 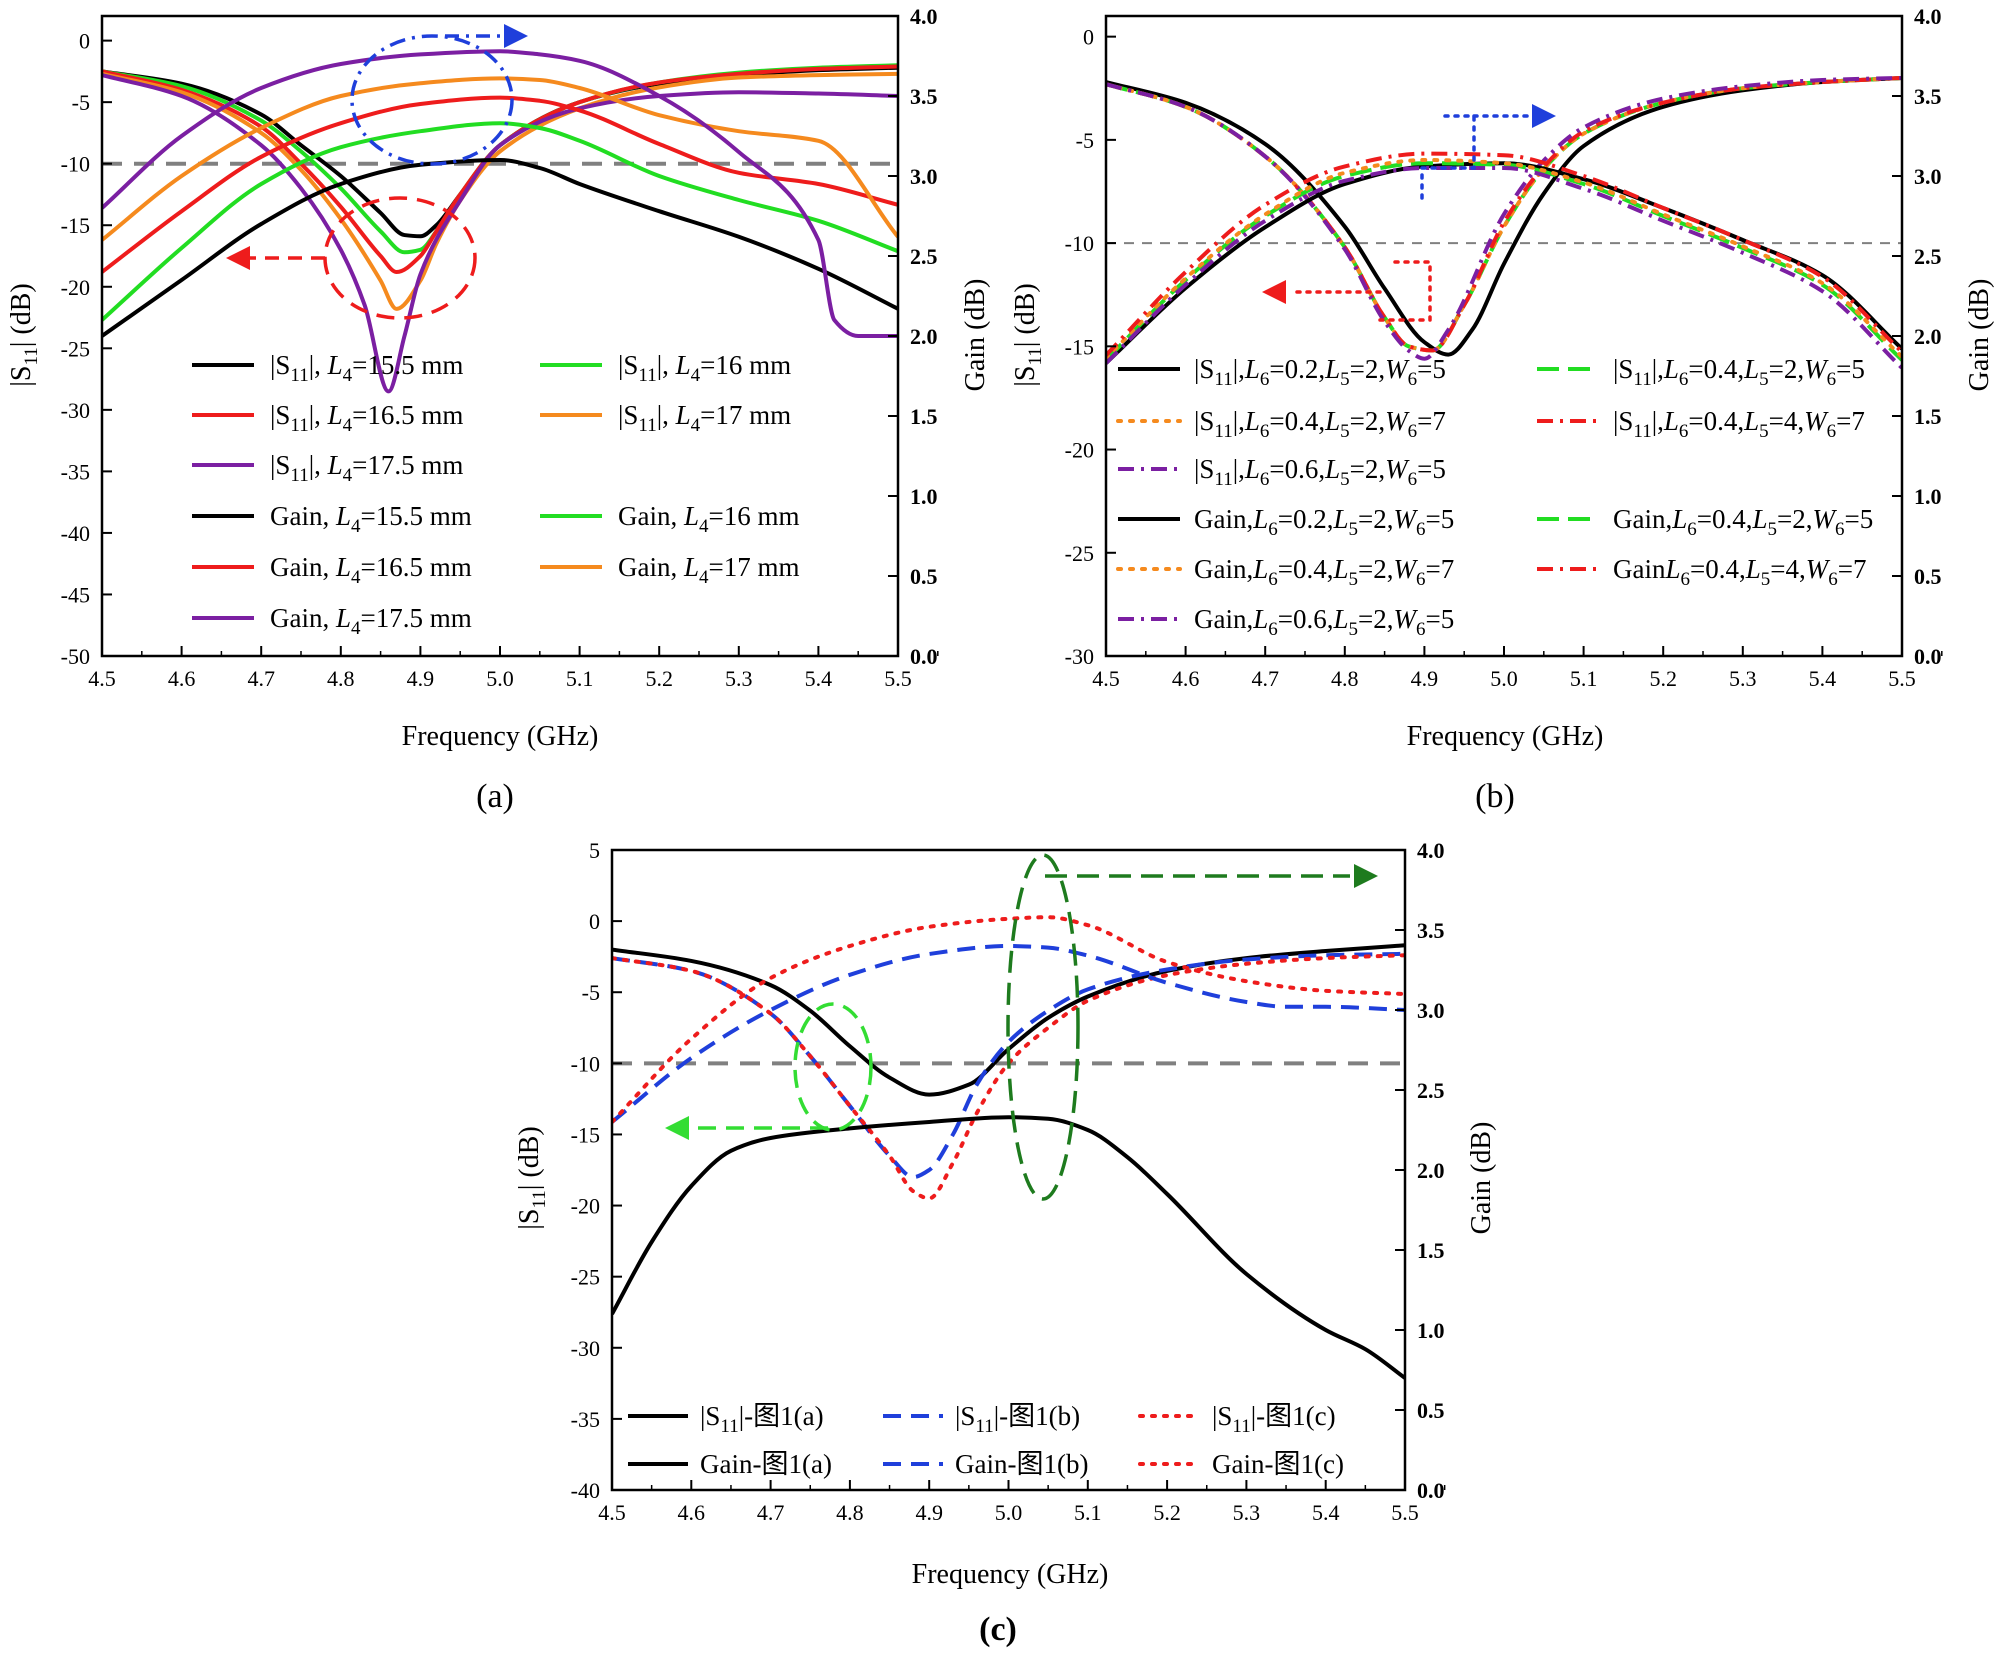 What do you see at coordinates (677, 1128) in the screenshot?
I see `annotation-arrowhead-c-left` at bounding box center [677, 1128].